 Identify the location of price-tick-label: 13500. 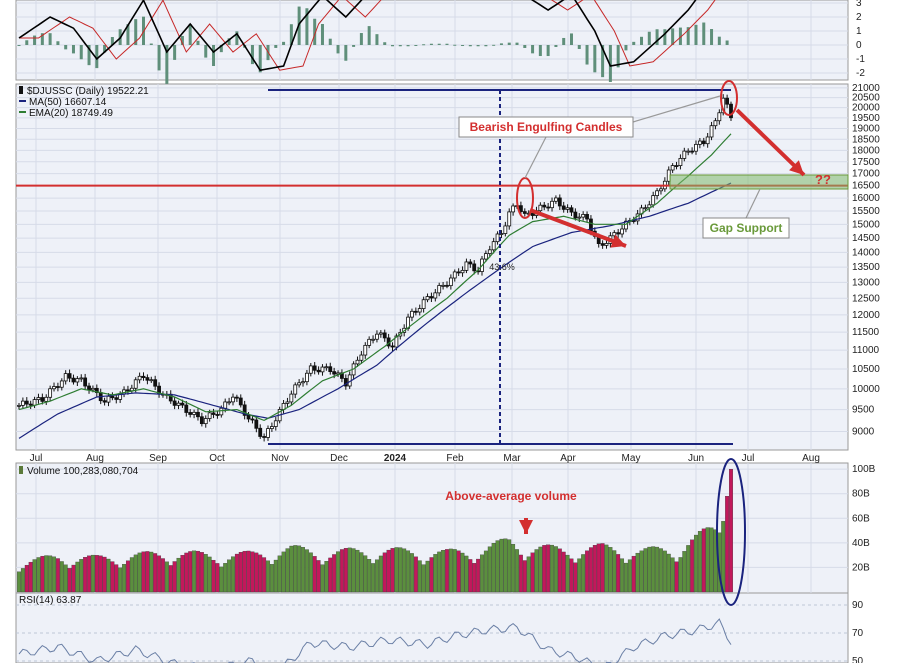
(866, 267).